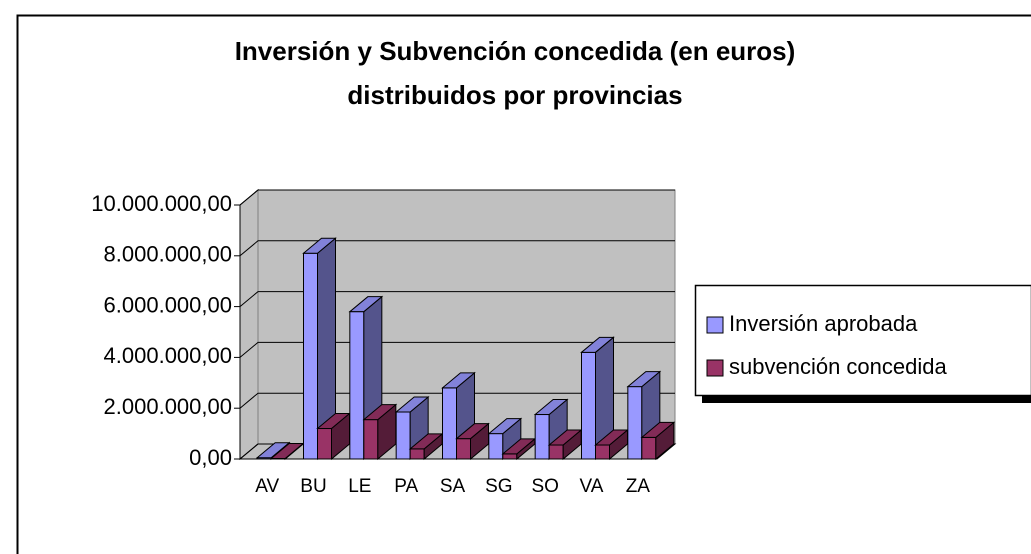  Describe the element at coordinates (267, 486) in the screenshot. I see `x-tick-label: AV` at that location.